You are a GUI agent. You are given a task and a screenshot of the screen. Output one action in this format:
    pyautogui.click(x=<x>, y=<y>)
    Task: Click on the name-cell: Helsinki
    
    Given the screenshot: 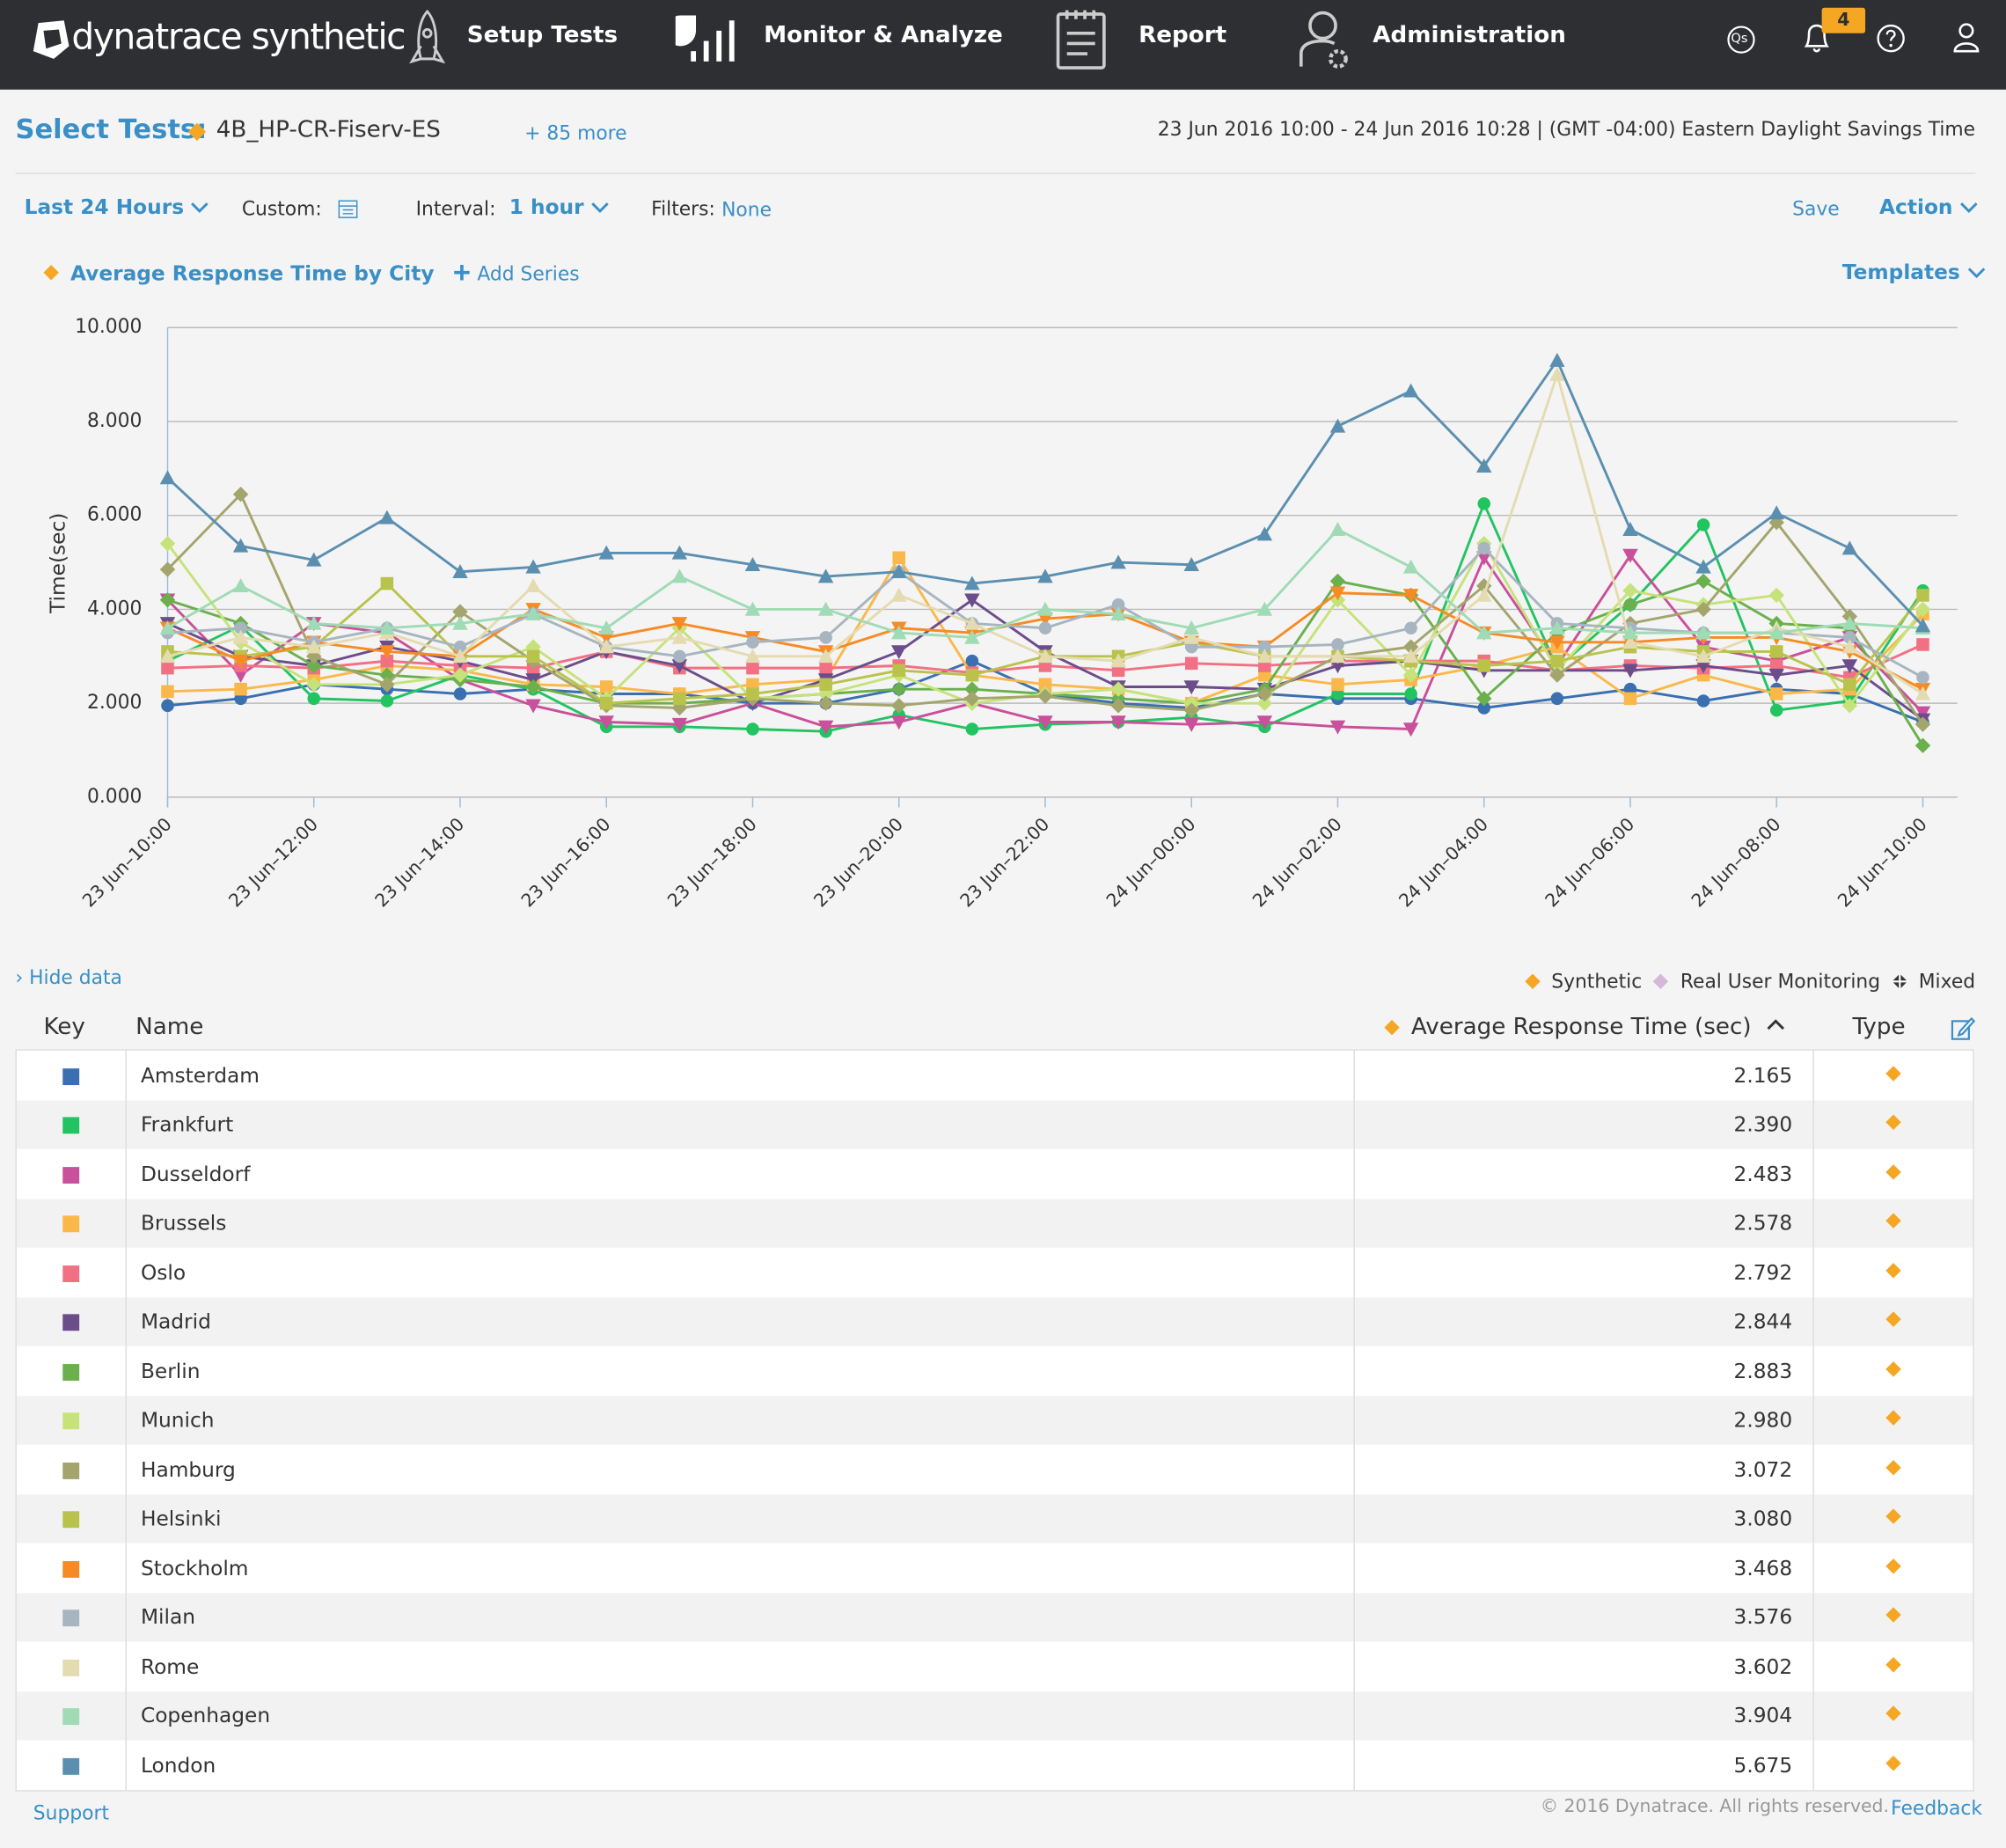 What is the action you would take?
    pyautogui.click(x=740, y=1519)
    